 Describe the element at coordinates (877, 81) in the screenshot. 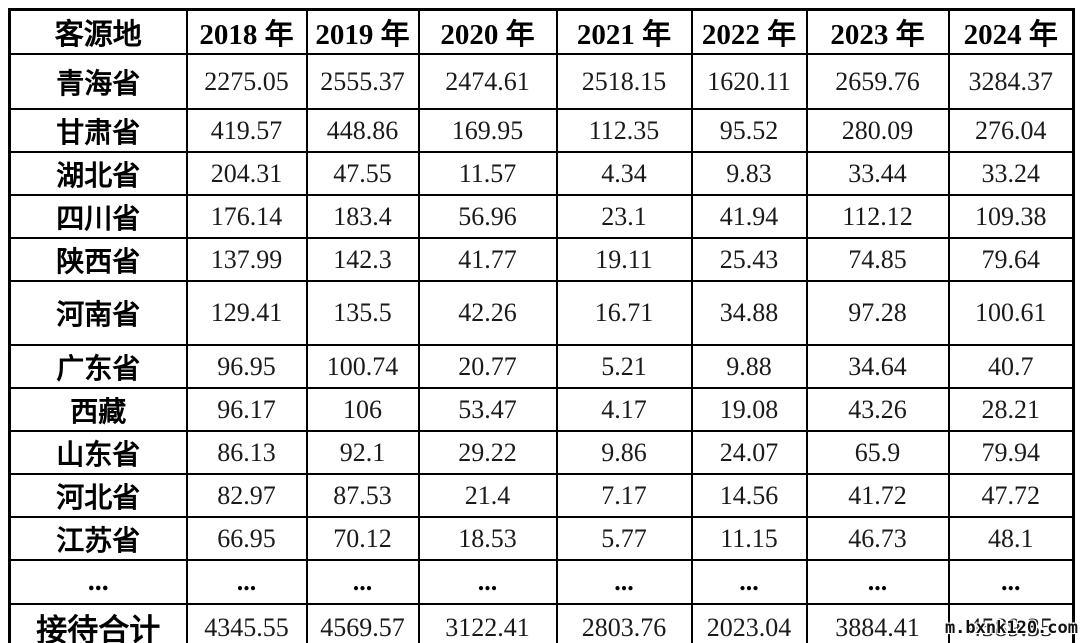

I see `value-cell: 2659.76` at that location.